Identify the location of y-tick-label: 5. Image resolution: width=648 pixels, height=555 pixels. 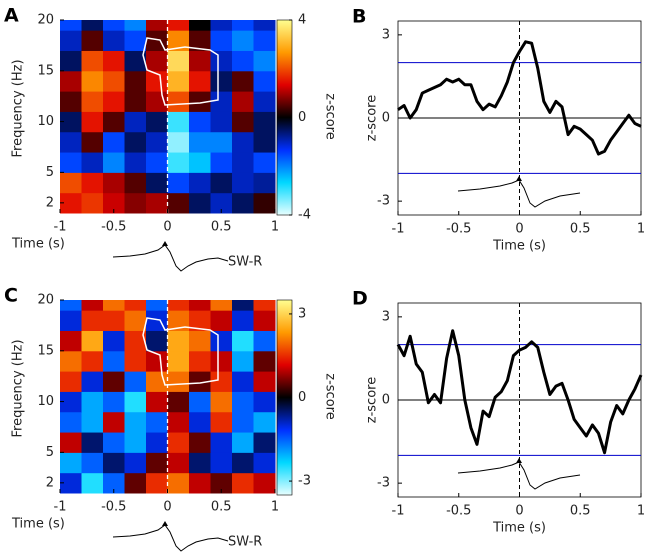
(50, 452).